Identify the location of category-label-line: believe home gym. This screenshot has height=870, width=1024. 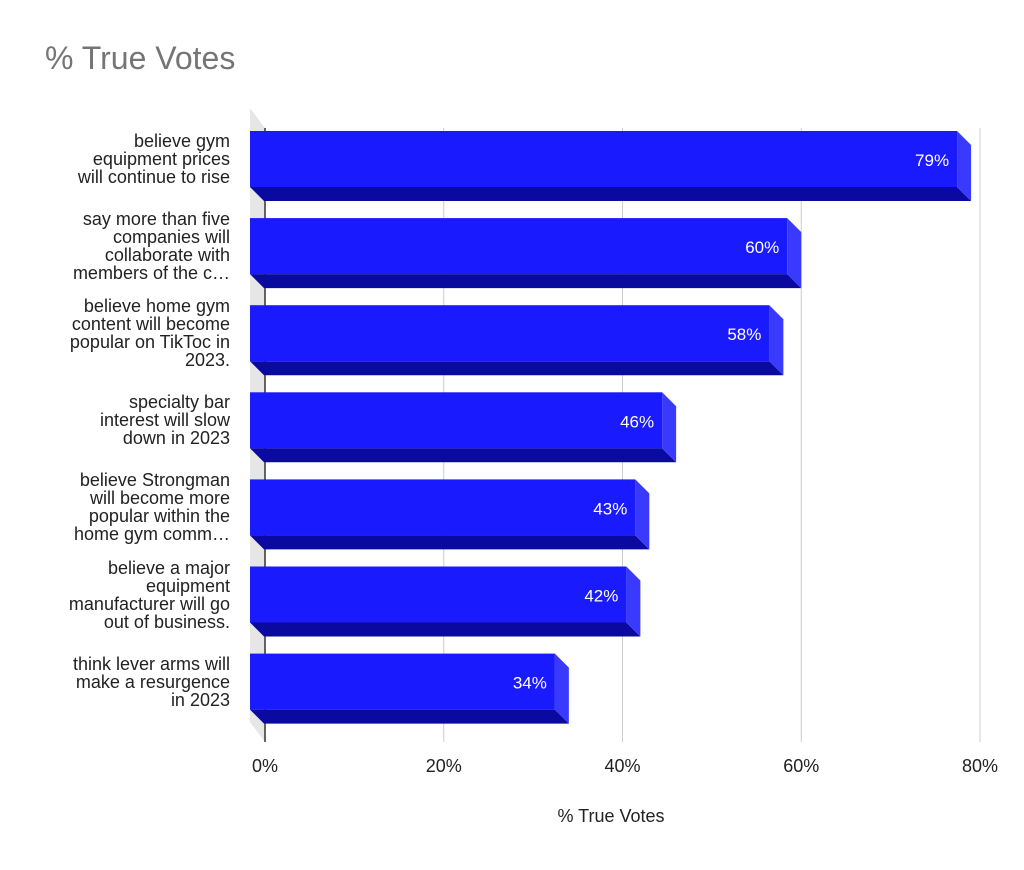
(156, 306).